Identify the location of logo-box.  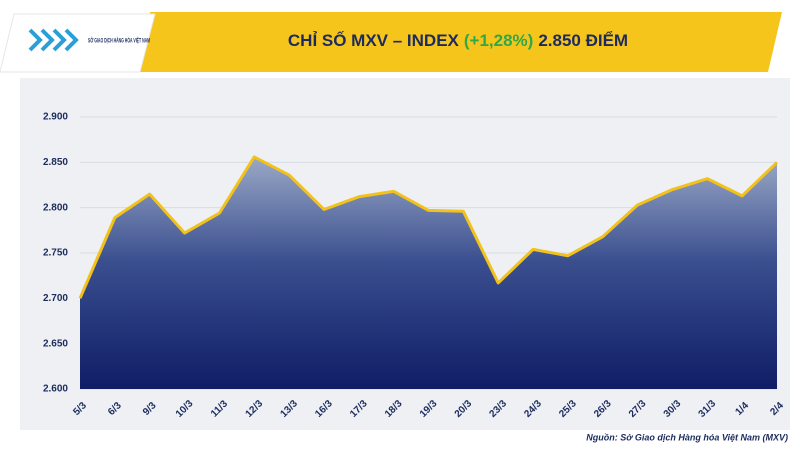
(78, 43).